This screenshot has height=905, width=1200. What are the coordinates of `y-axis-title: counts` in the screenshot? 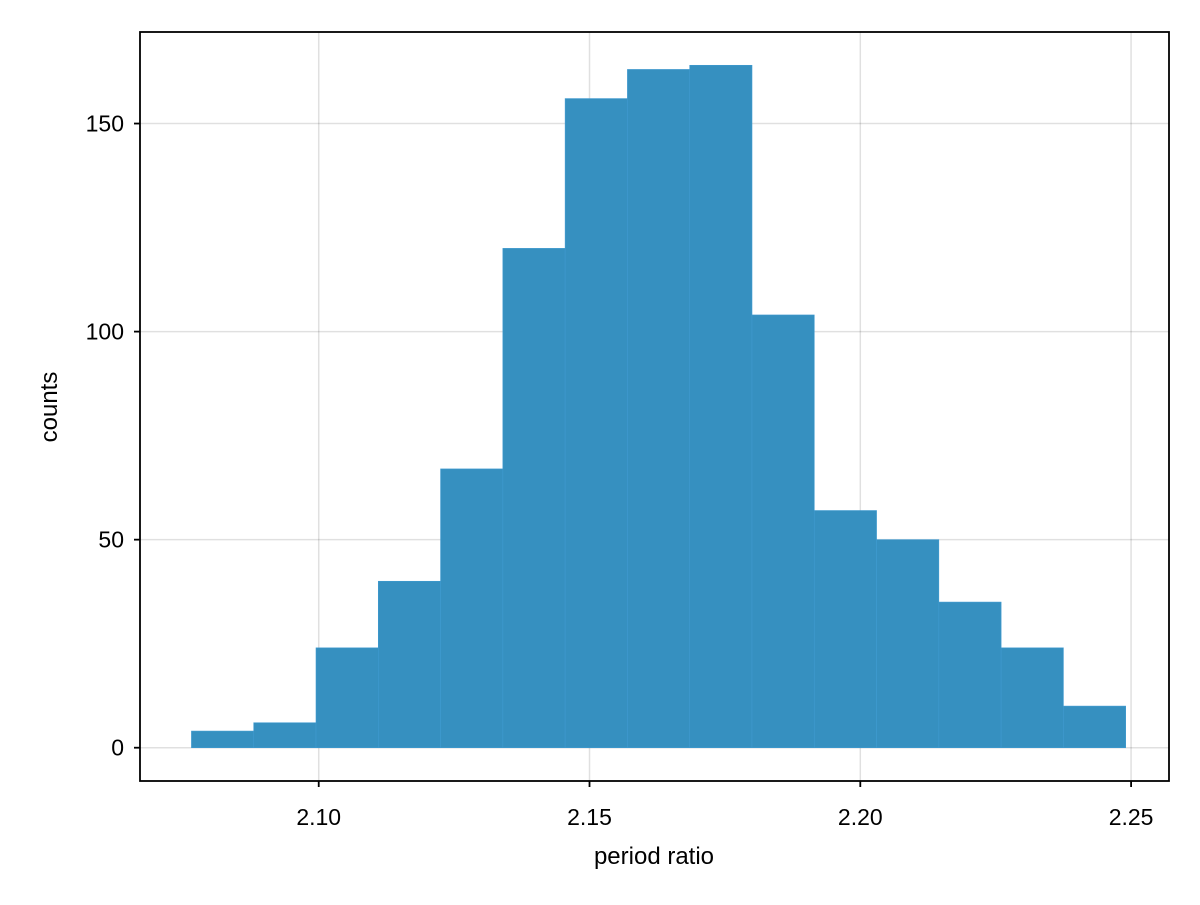 It's located at (49, 407).